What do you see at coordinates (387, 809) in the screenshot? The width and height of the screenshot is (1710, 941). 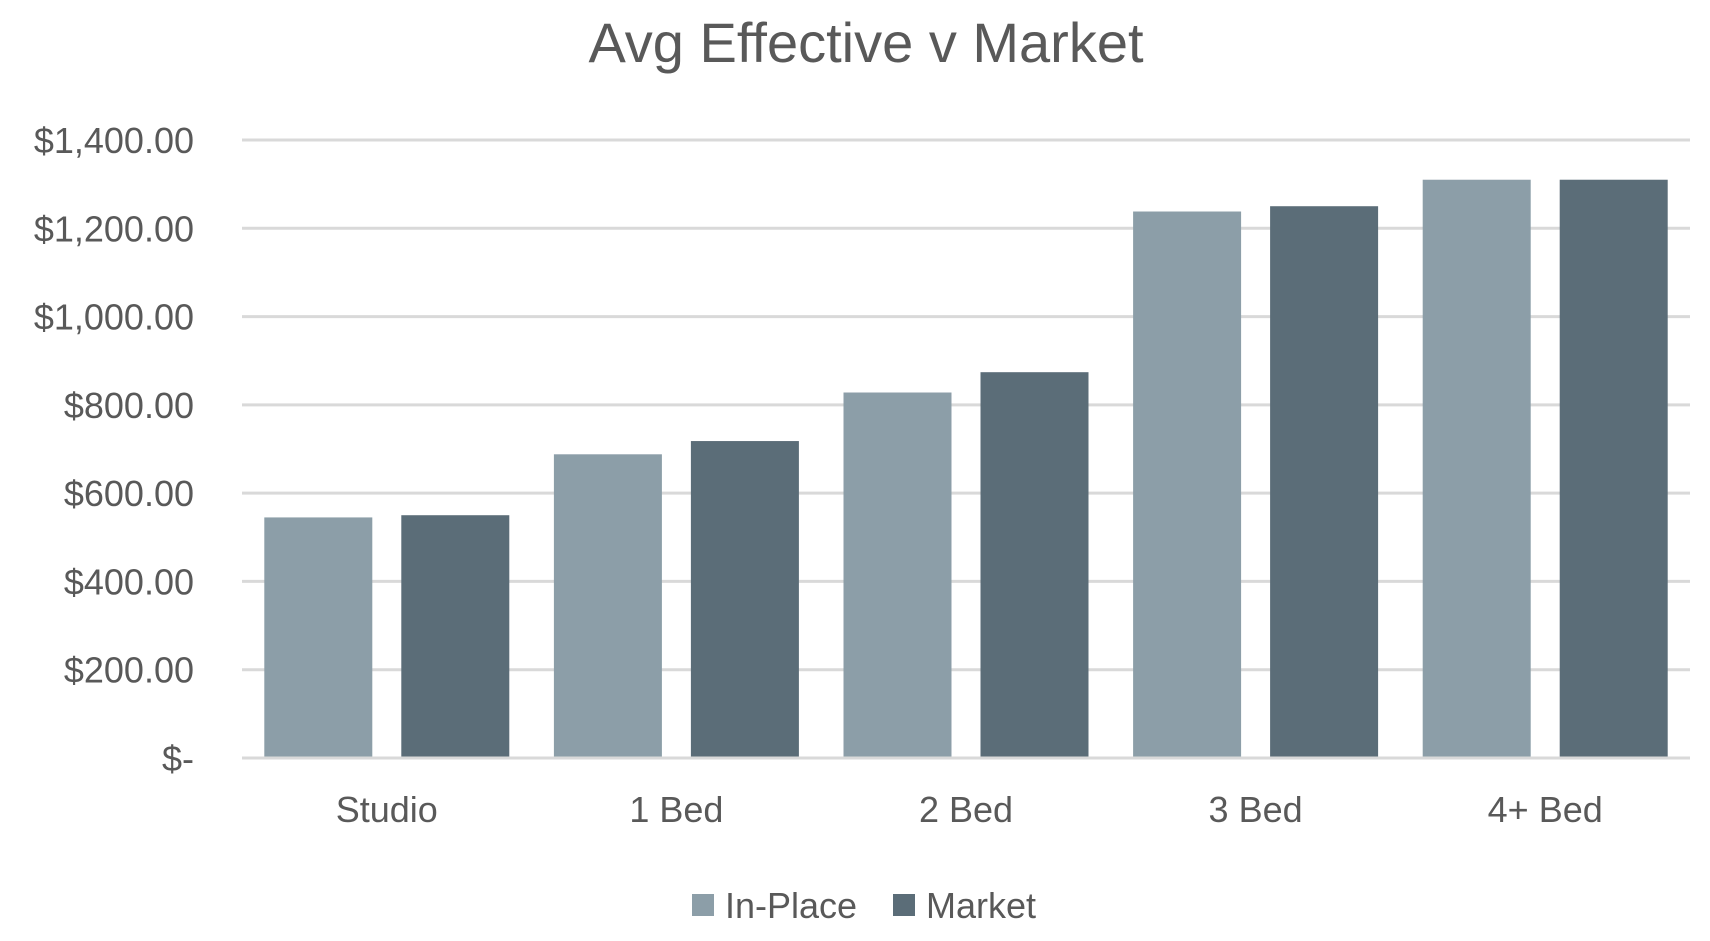 I see `x-category-label: Studio` at bounding box center [387, 809].